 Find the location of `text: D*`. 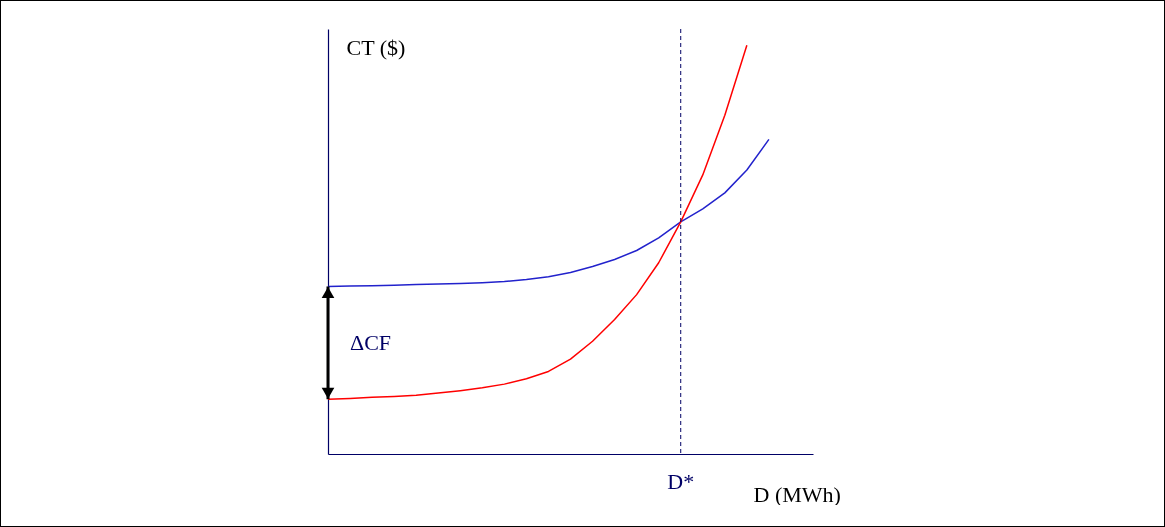

text: D* is located at coordinates (681, 481).